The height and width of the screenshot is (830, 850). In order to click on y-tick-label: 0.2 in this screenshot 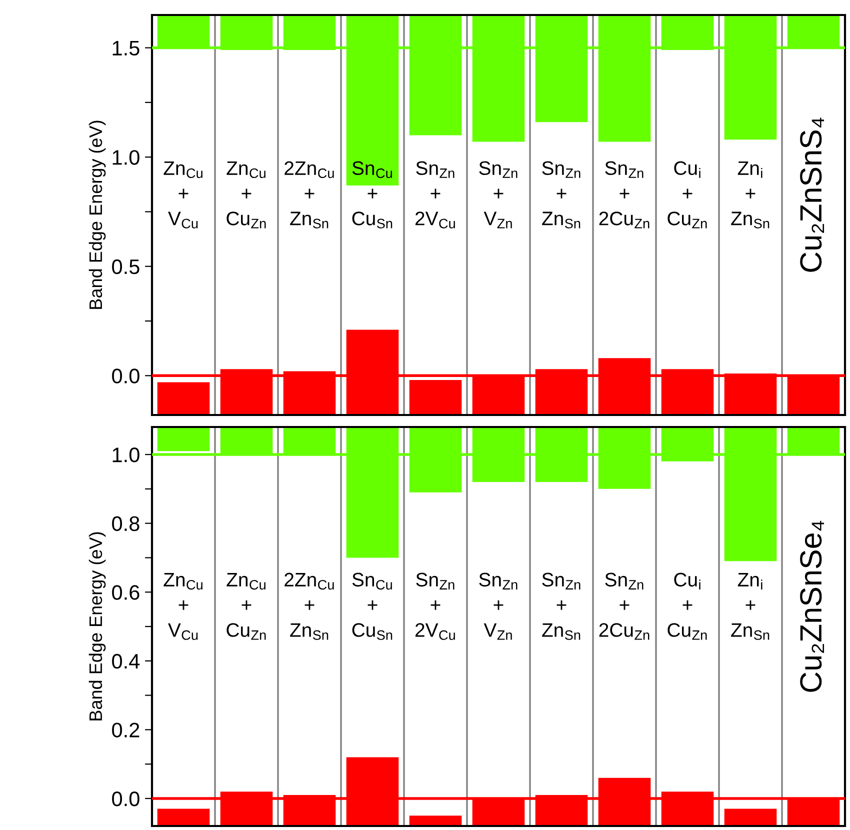, I will do `click(126, 730)`.